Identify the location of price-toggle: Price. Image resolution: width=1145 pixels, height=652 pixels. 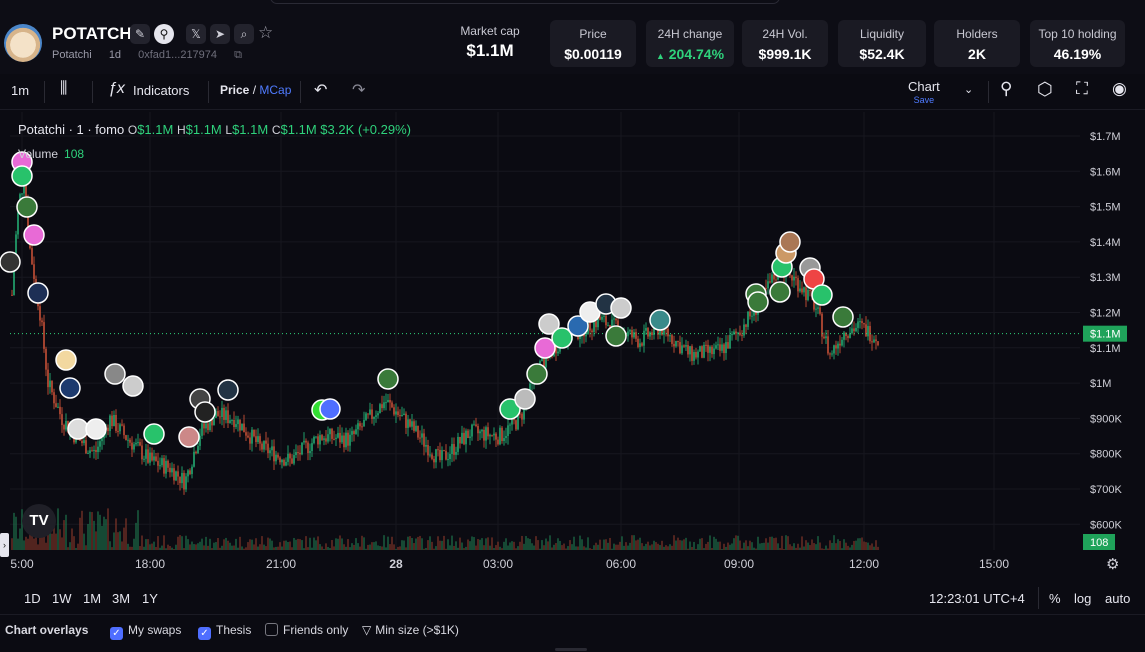
(235, 90).